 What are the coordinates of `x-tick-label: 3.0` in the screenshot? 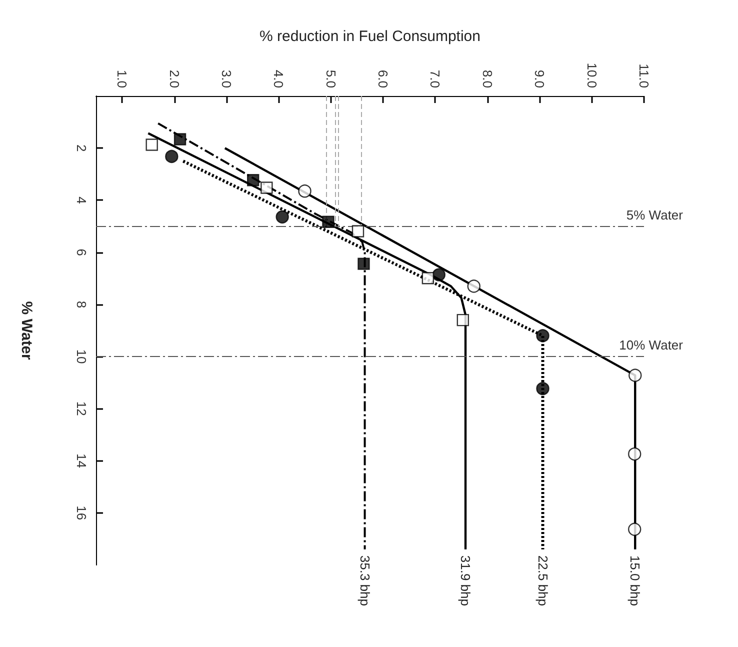 It's located at (226, 79).